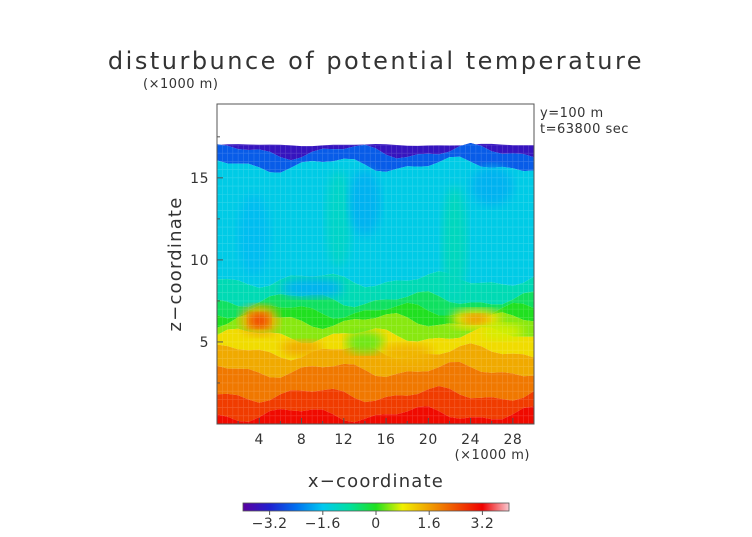 This screenshot has width=752, height=537. I want to click on y-tick-label: 5, so click(204, 343).